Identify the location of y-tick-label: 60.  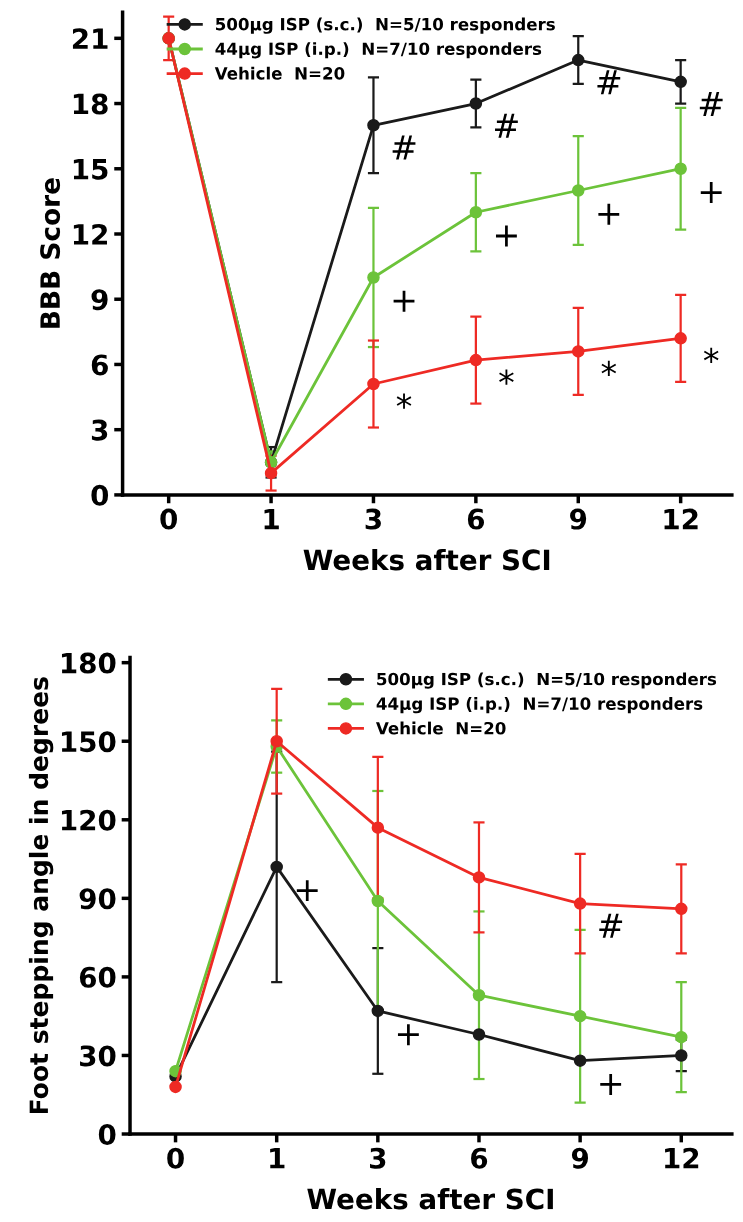
(97, 977).